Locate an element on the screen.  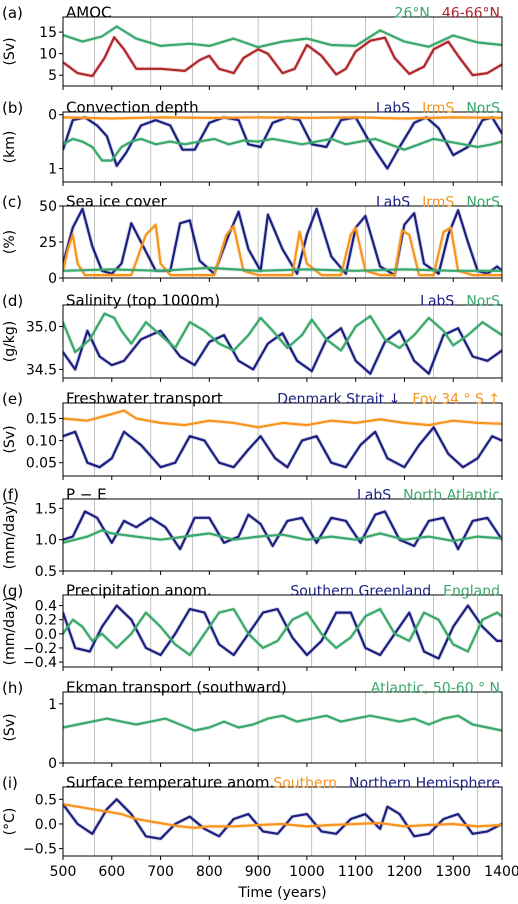
y-tick-label: 0.15 is located at coordinates (41, 419).